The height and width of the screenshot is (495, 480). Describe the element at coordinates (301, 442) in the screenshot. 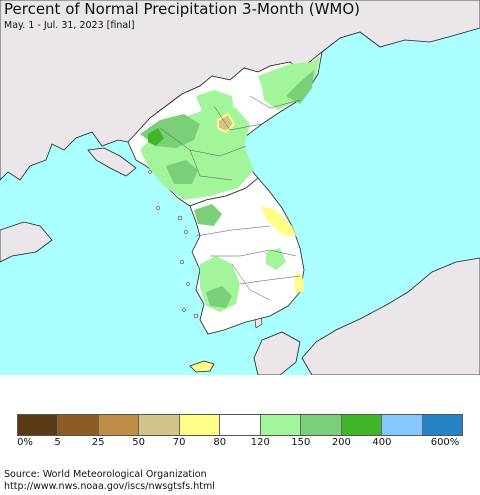

I see `legend-label: 150` at that location.